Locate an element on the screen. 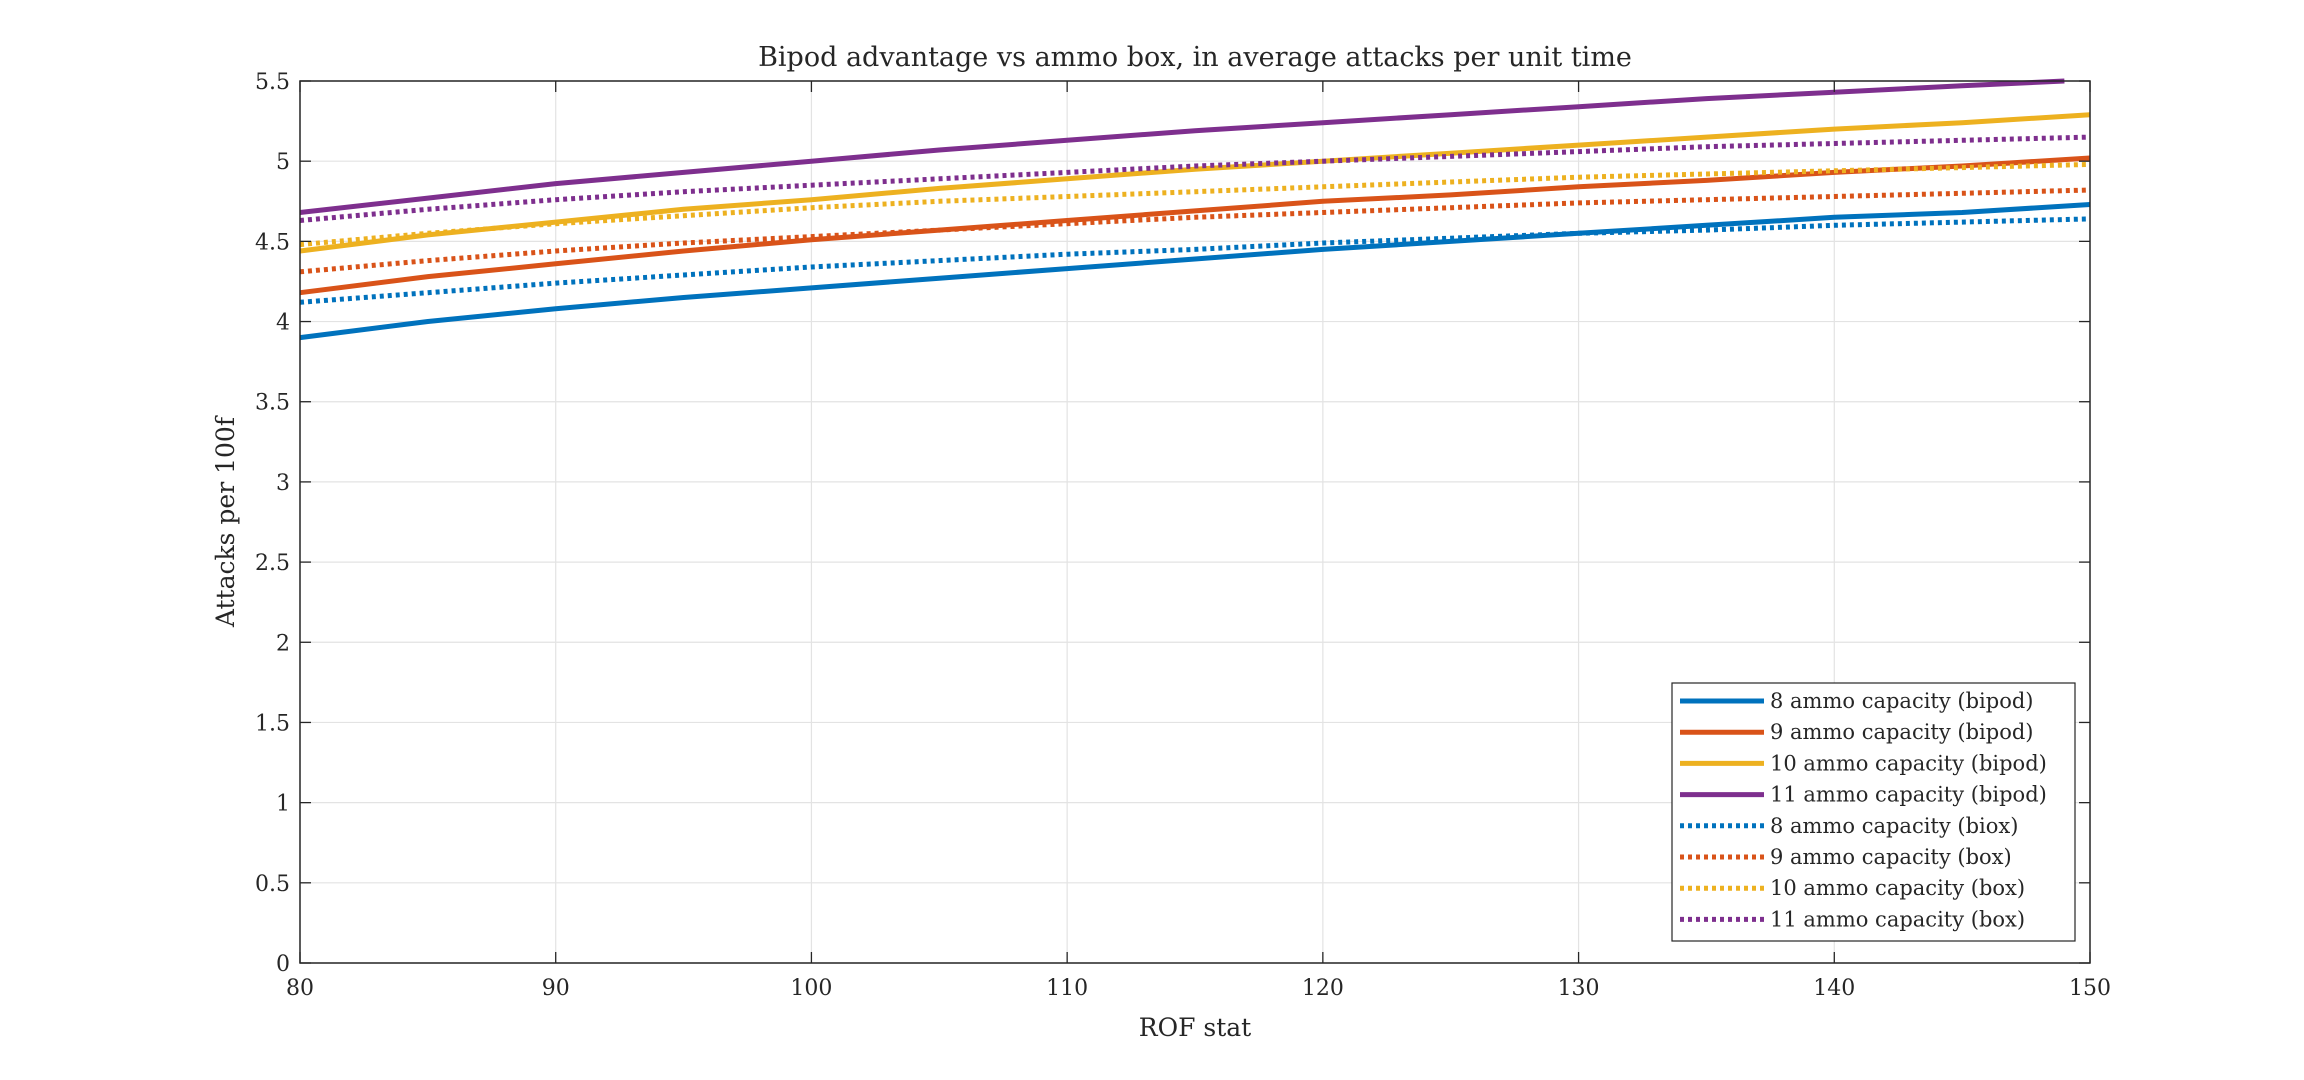 The width and height of the screenshot is (2304, 1080). x-tick-label: 120 is located at coordinates (1323, 988).